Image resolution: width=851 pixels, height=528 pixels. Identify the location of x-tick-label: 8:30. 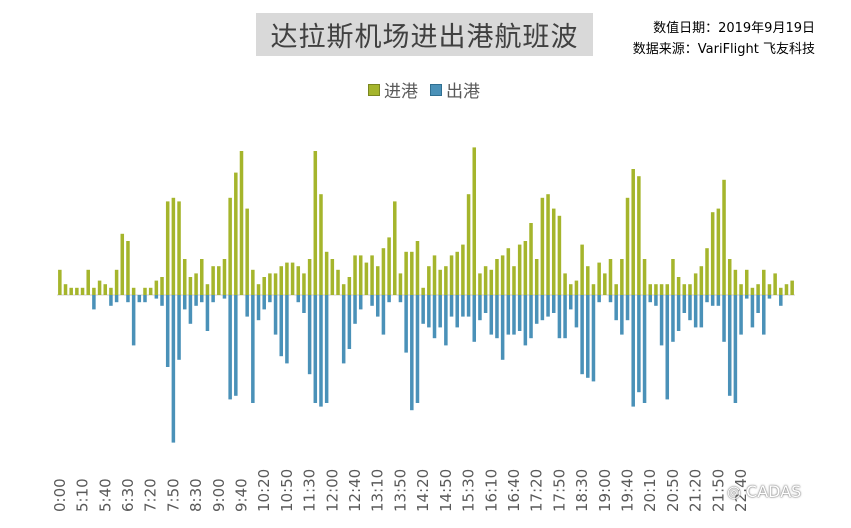
(196, 495).